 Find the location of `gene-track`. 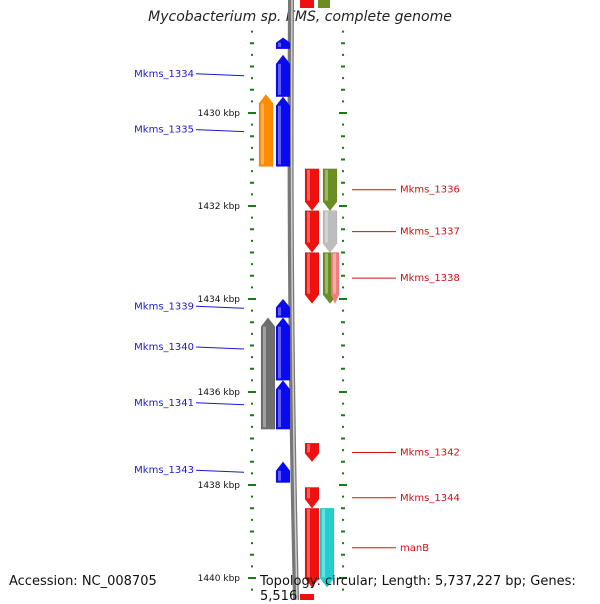

gene-track is located at coordinates (299, 312).